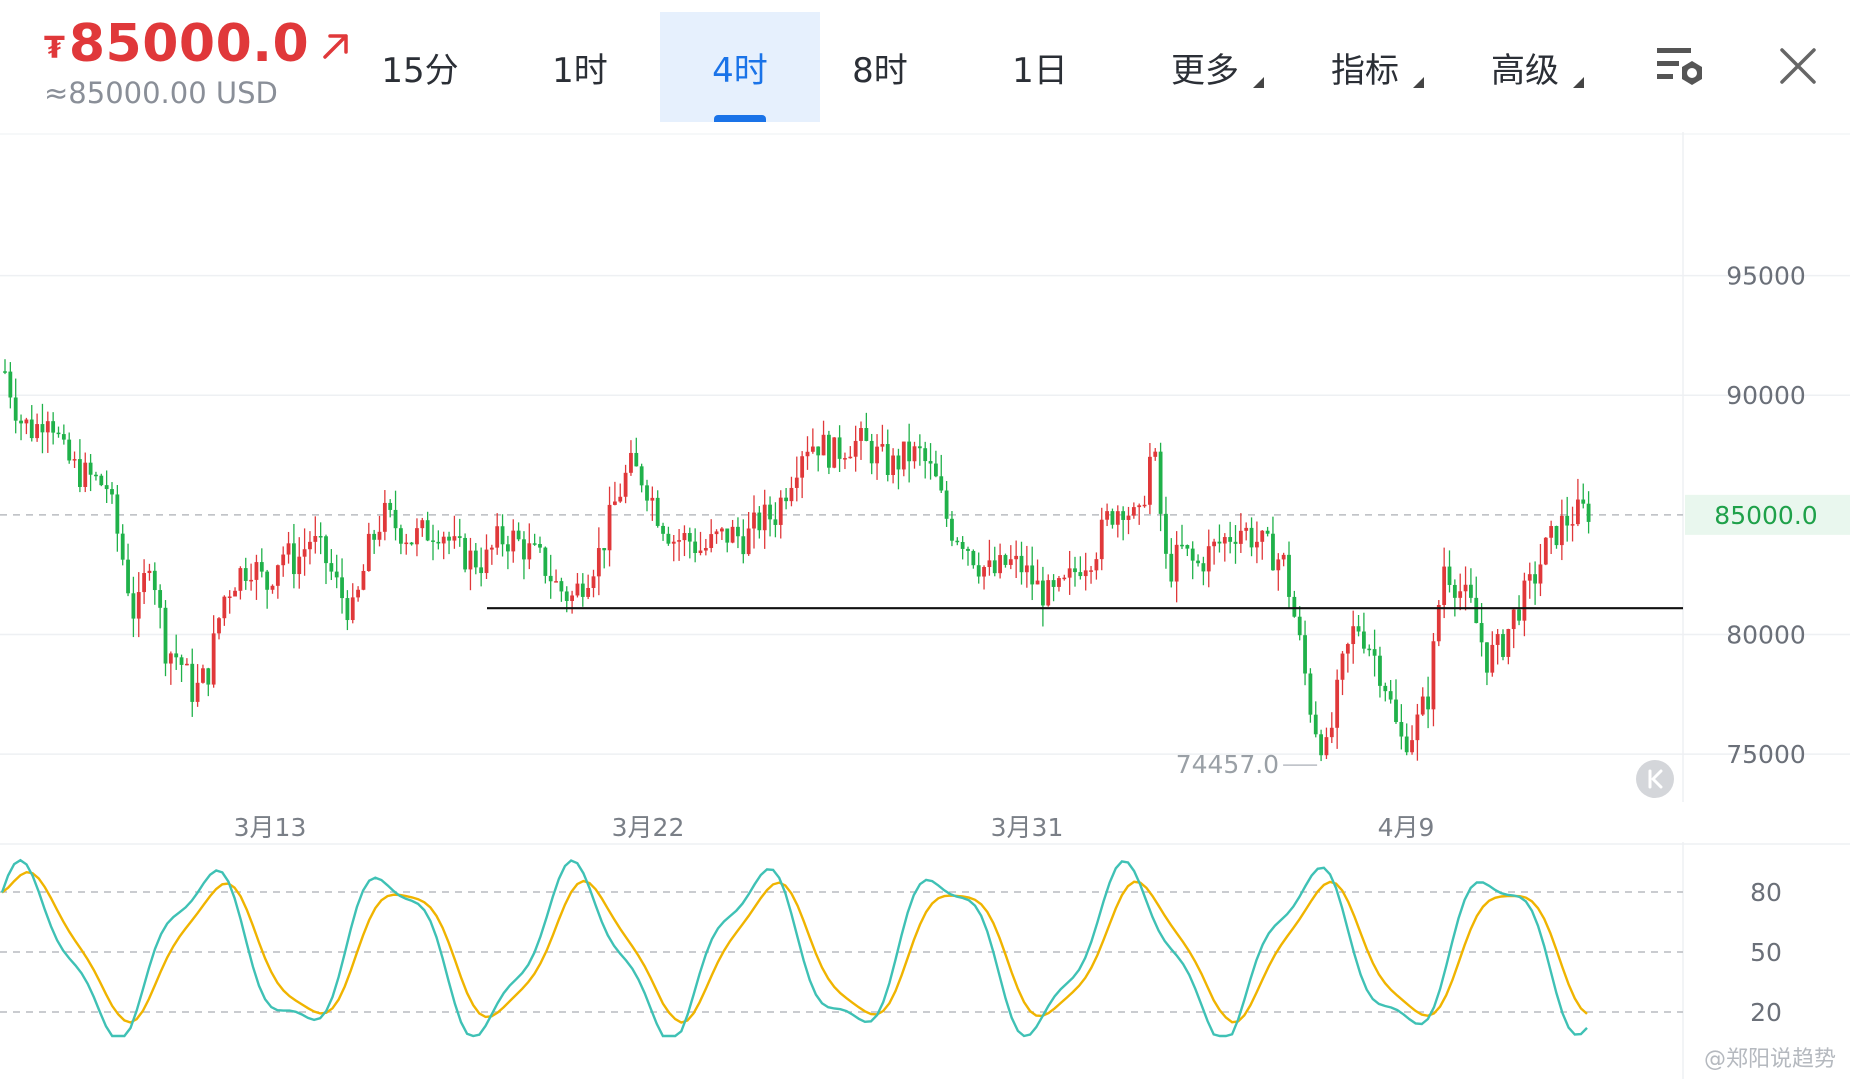 This screenshot has height=1083, width=1850. I want to click on date-axis-label: 3月31, so click(1027, 827).